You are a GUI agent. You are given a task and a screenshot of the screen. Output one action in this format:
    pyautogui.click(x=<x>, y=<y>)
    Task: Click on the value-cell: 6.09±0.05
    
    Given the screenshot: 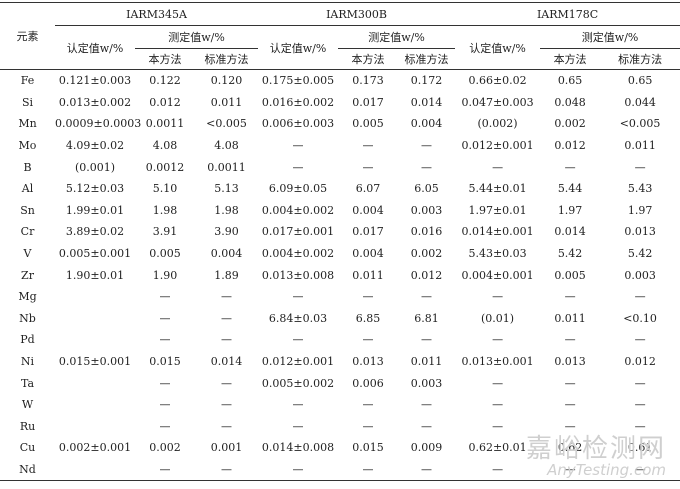 What is the action you would take?
    pyautogui.click(x=298, y=189)
    